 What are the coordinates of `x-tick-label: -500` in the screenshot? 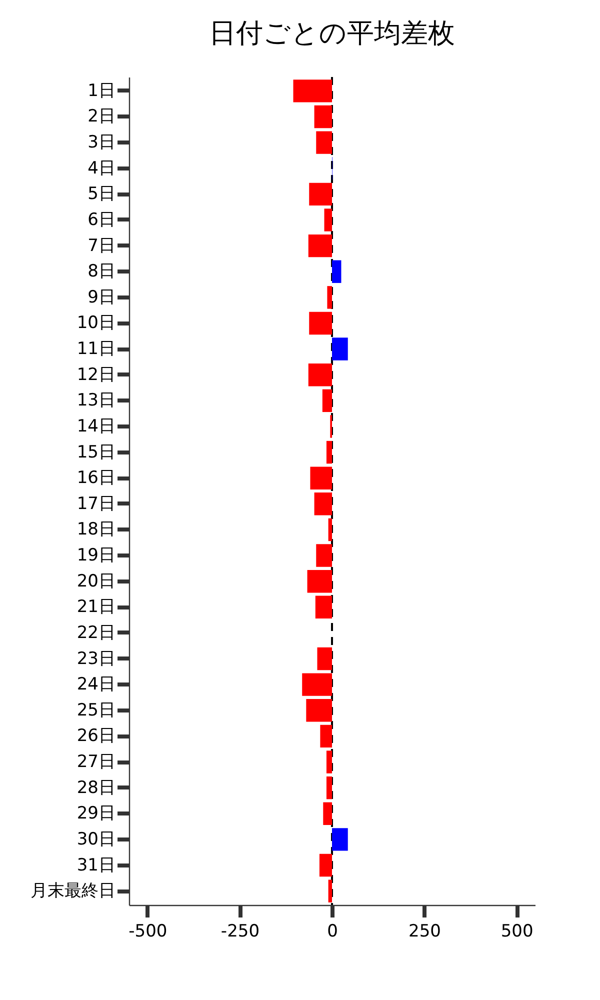 It's located at (148, 932).